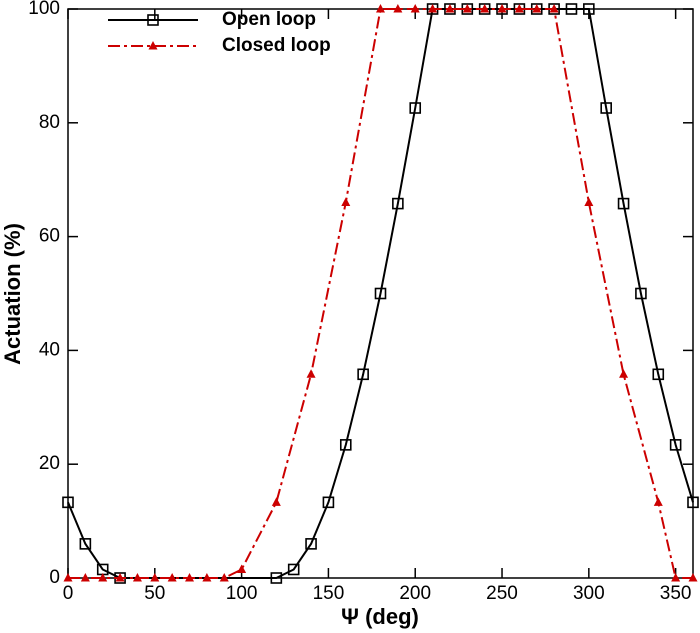 Image resolution: width=700 pixels, height=633 pixels. I want to click on x-tick-label: 100, so click(242, 593).